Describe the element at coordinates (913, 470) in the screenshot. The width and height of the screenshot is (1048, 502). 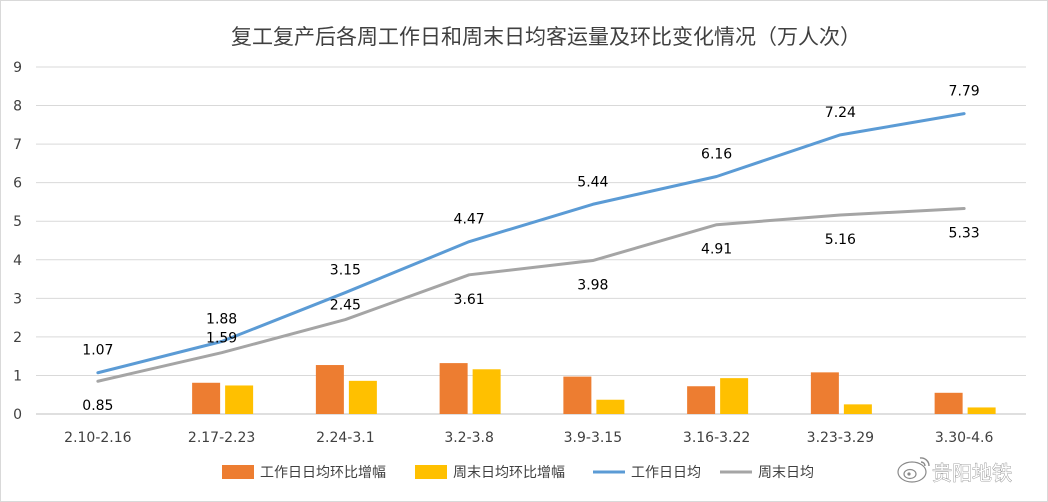
I see `weibo-icon` at that location.